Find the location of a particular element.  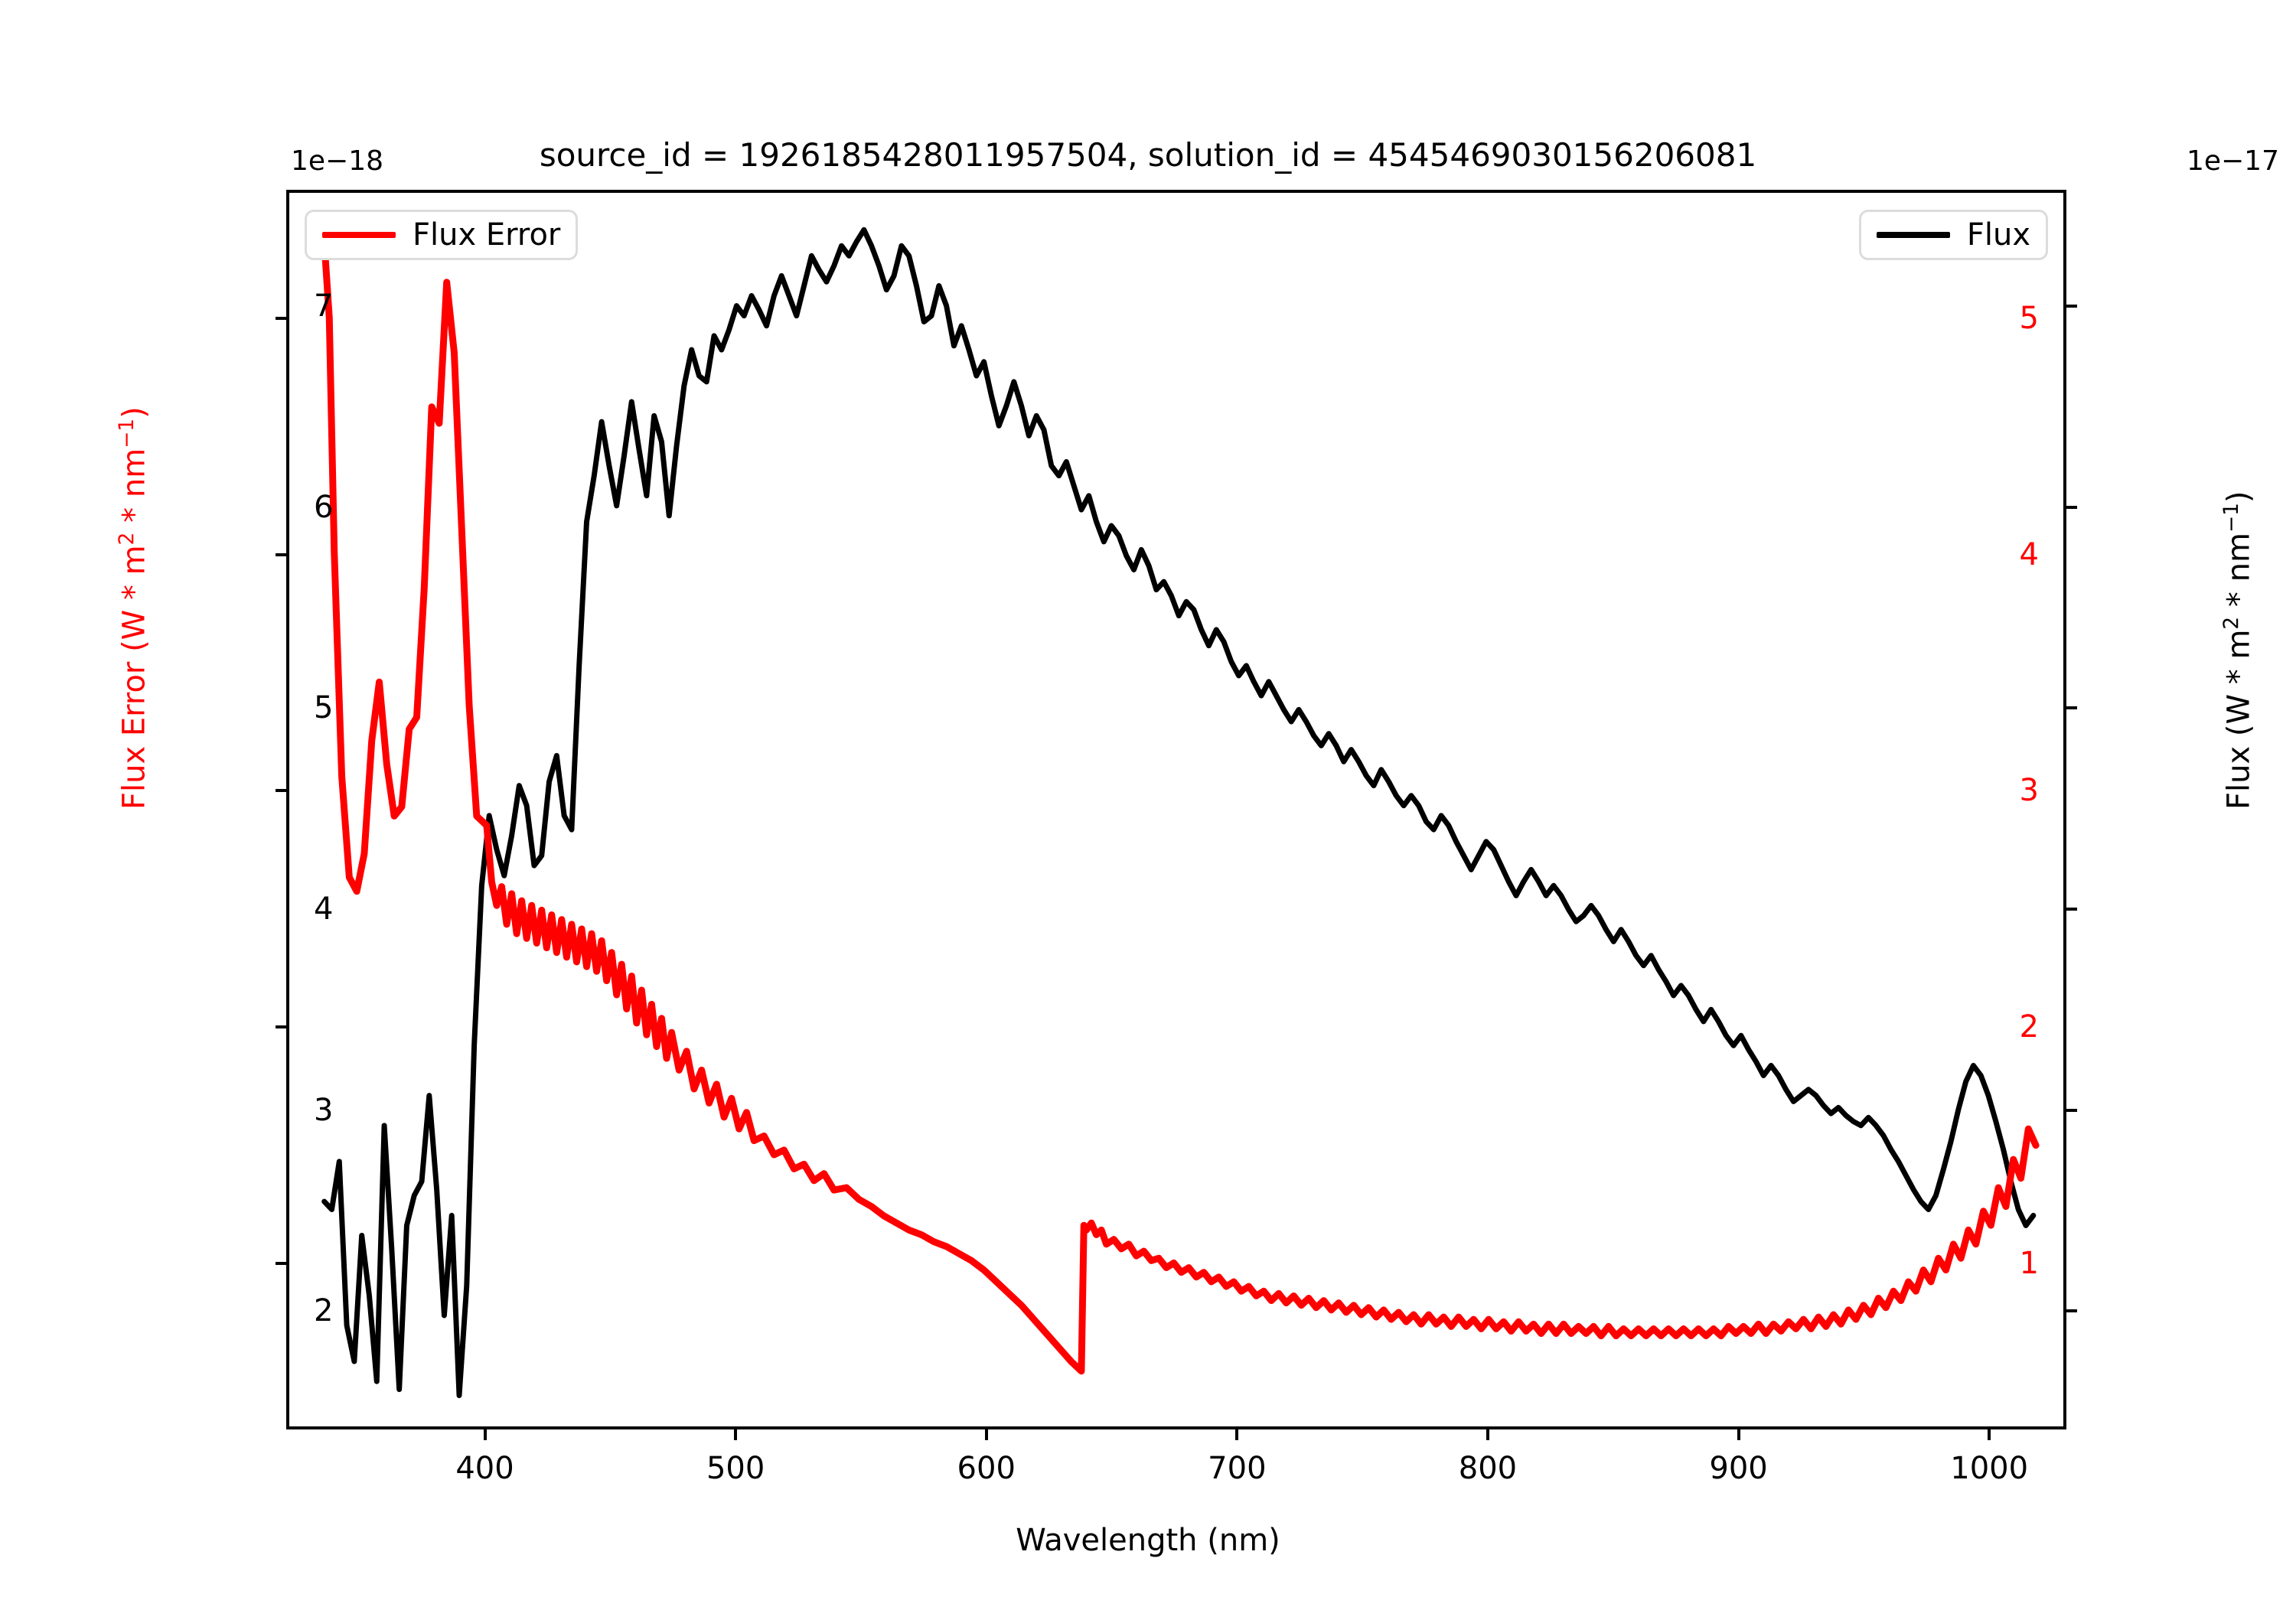

y-left-label-mid: * nm is located at coordinates (134, 491).